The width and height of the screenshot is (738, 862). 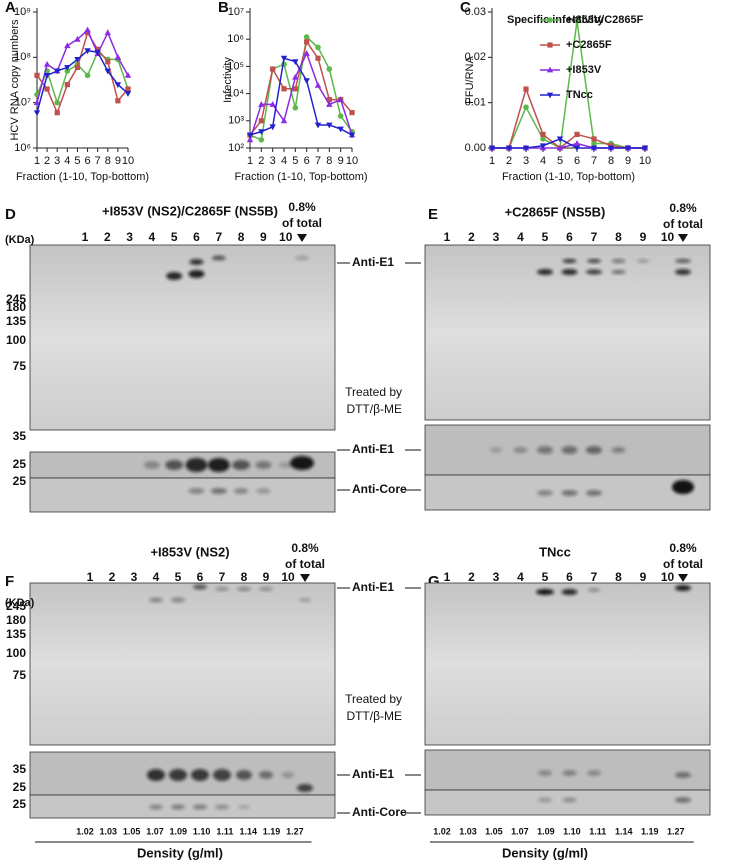 I want to click on x-tick-label: 6, so click(x=307, y=161).